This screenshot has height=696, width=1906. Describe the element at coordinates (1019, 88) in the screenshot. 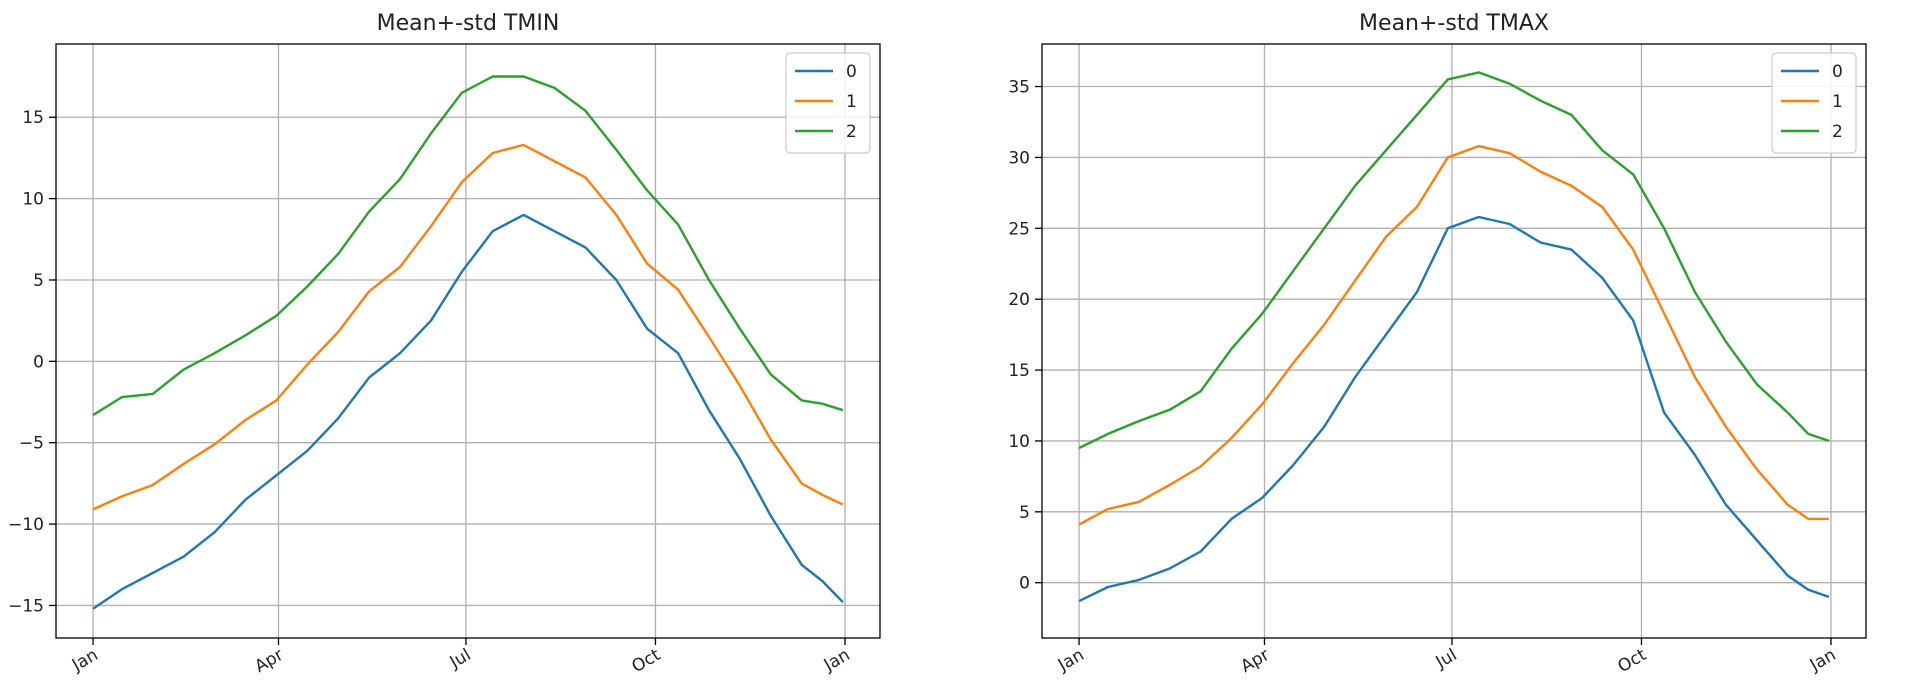

I see `y-tick-label: 35` at that location.